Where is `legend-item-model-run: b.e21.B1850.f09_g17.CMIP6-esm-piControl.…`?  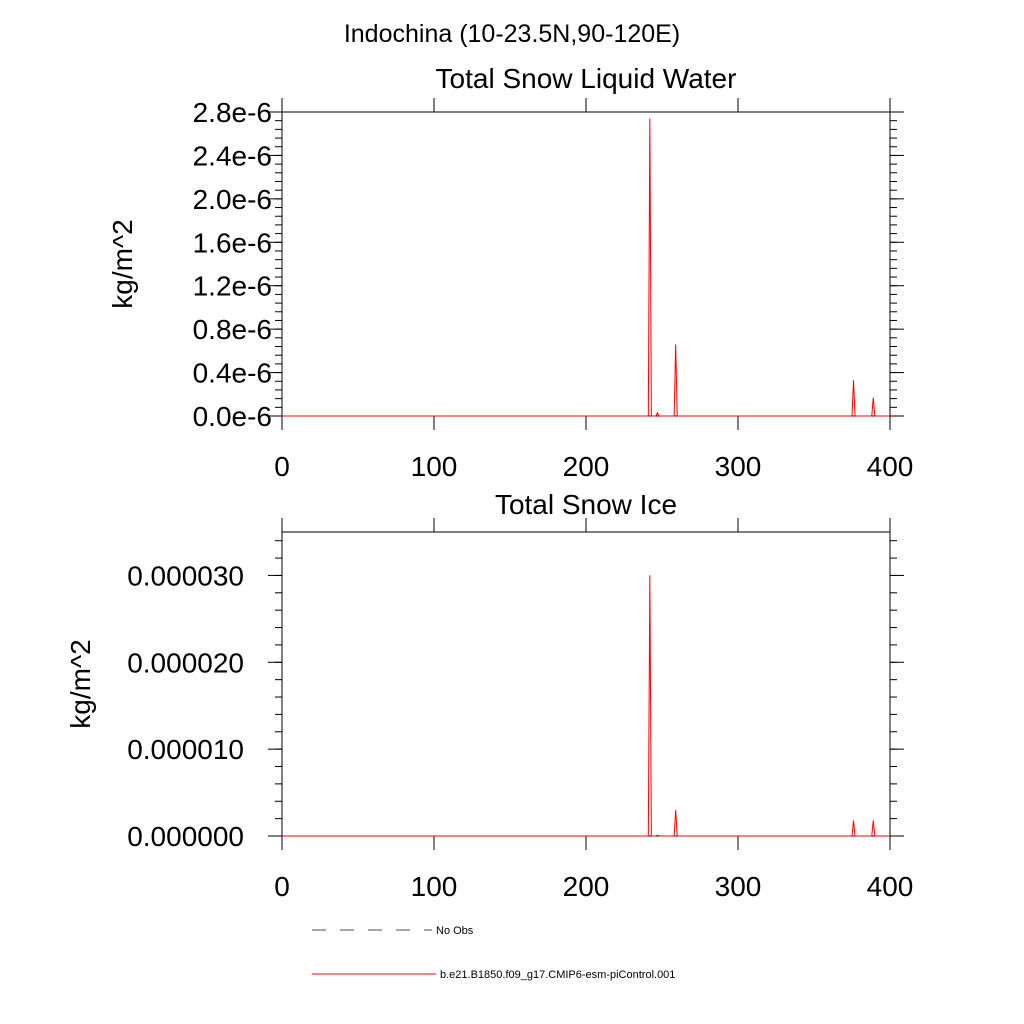 legend-item-model-run: b.e21.B1850.f09_g17.CMIP6-esm-piControl.… is located at coordinates (493, 975).